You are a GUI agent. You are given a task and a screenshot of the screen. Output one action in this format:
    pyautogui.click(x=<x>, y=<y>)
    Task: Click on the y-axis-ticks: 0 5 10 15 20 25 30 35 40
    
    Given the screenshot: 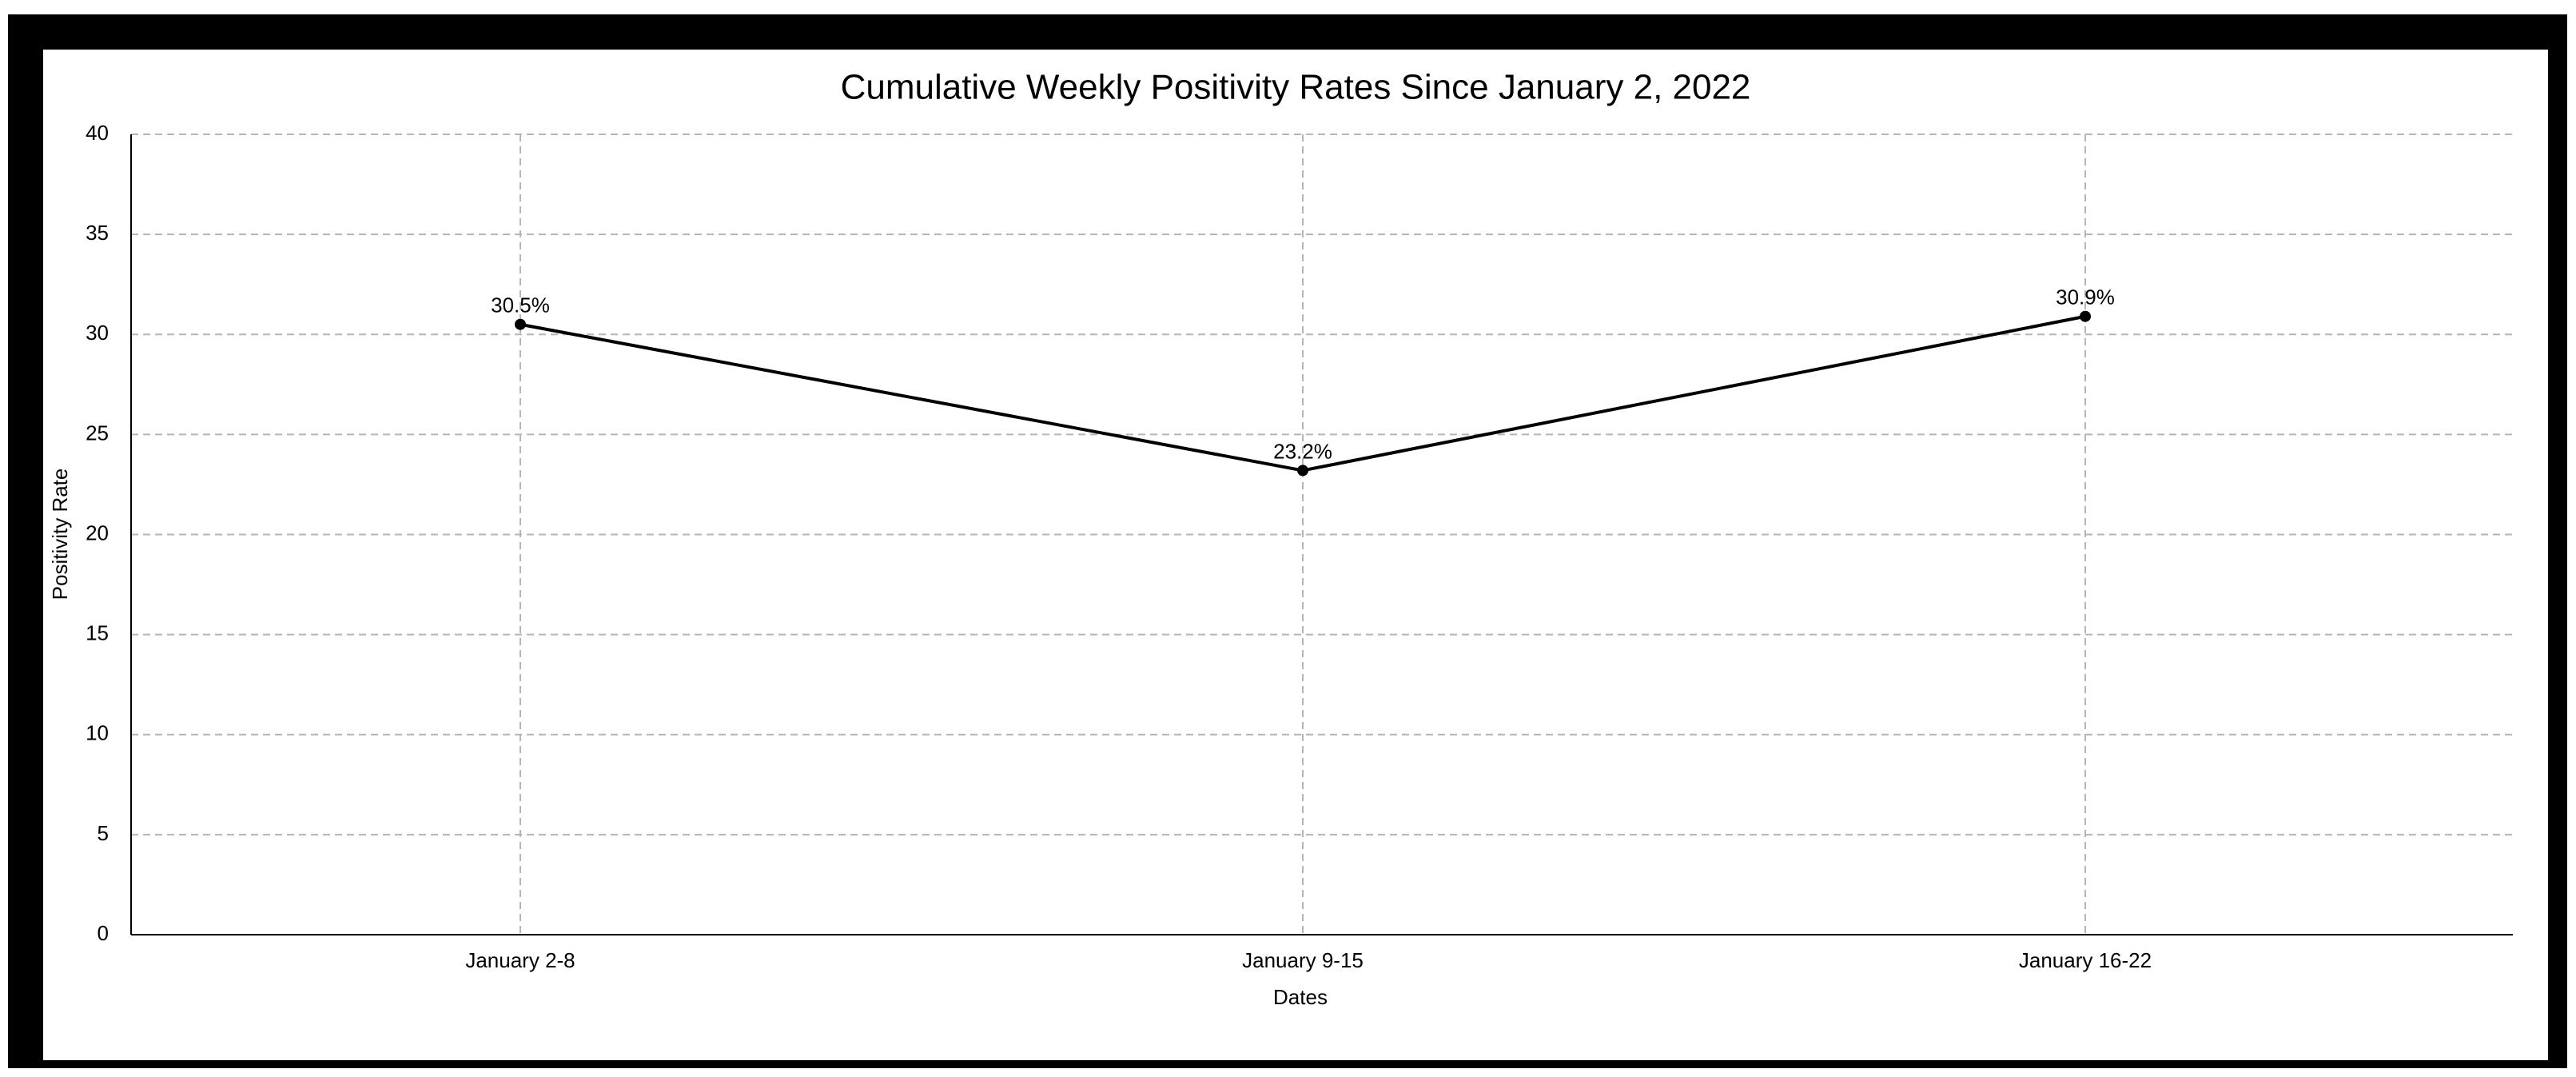 What is the action you would take?
    pyautogui.click(x=97, y=533)
    